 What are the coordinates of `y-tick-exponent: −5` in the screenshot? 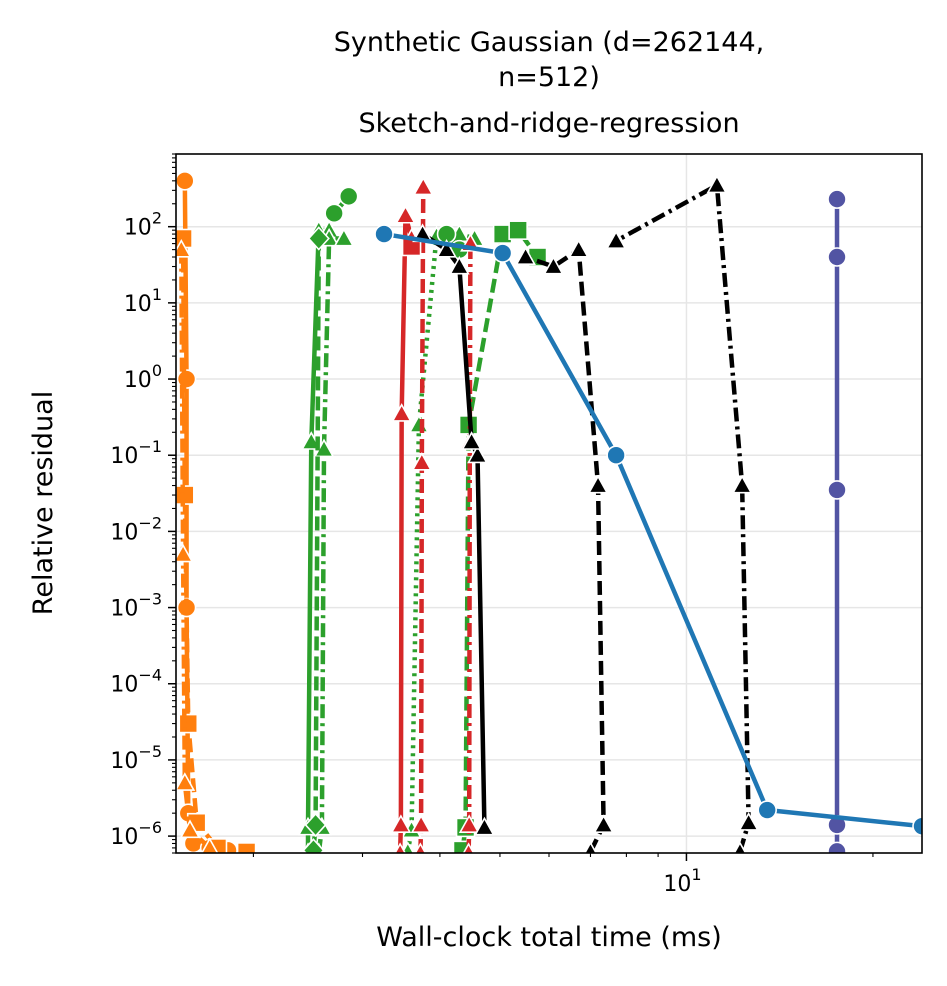 It's located at (150, 751).